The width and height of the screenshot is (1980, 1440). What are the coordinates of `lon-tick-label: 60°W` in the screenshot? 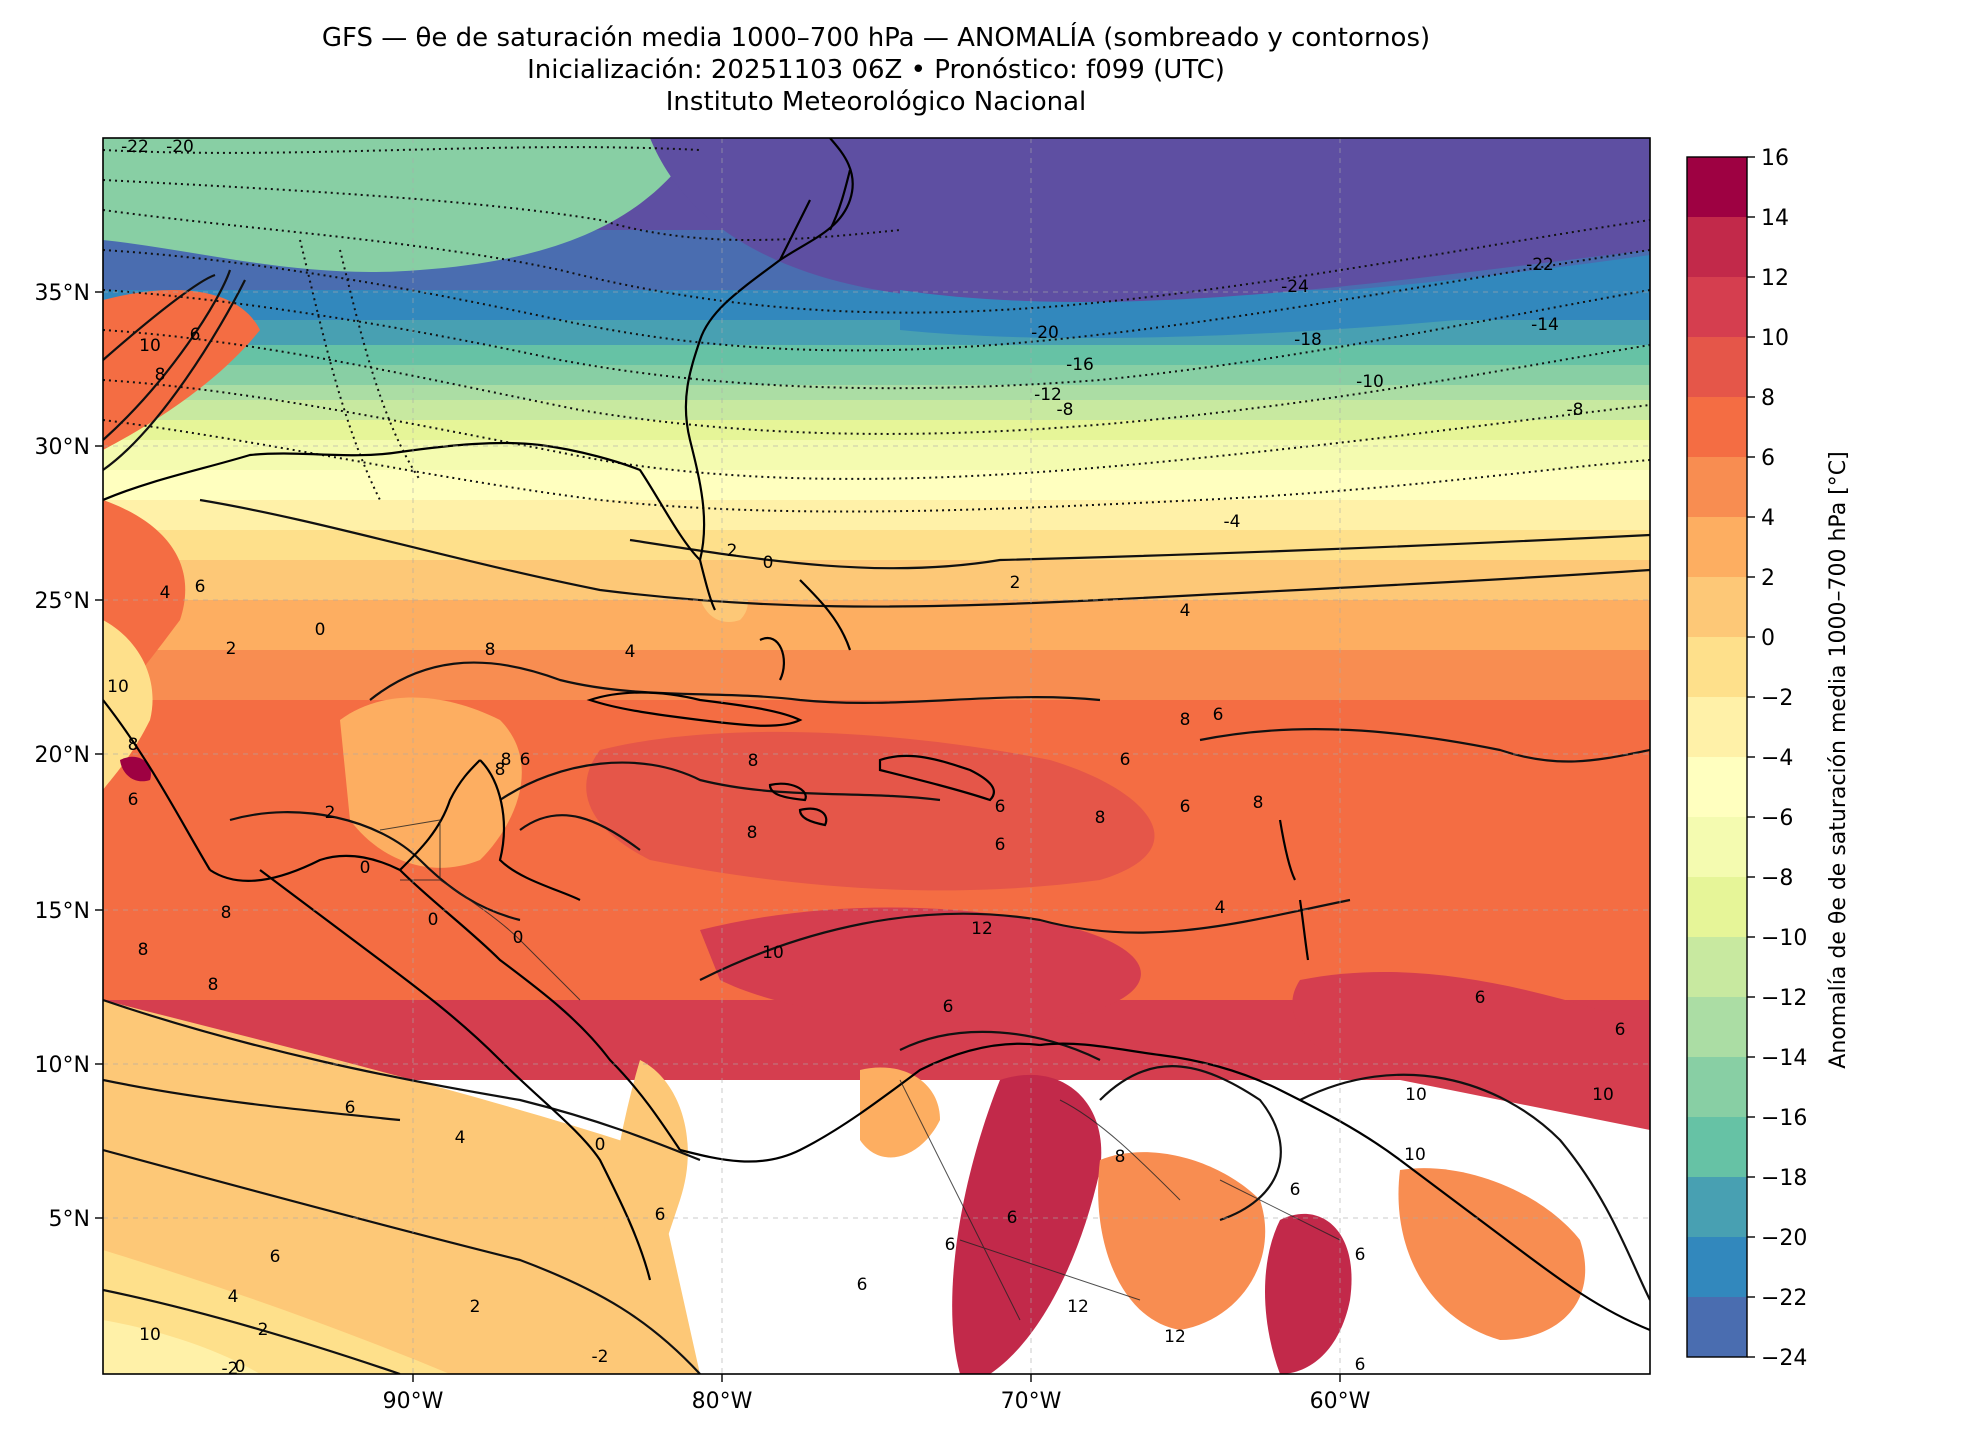 It's located at (1340, 1401).